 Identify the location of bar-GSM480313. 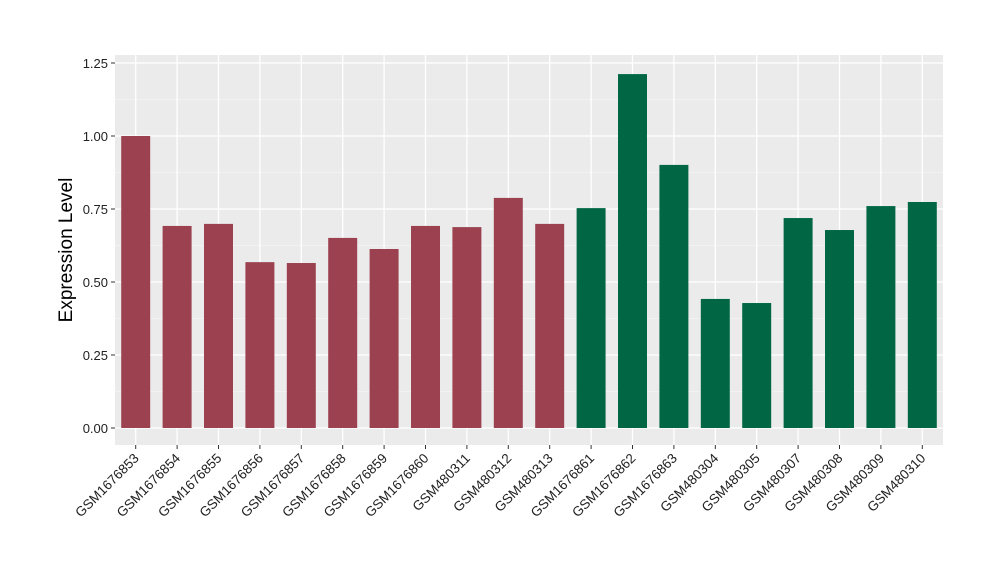
(550, 325).